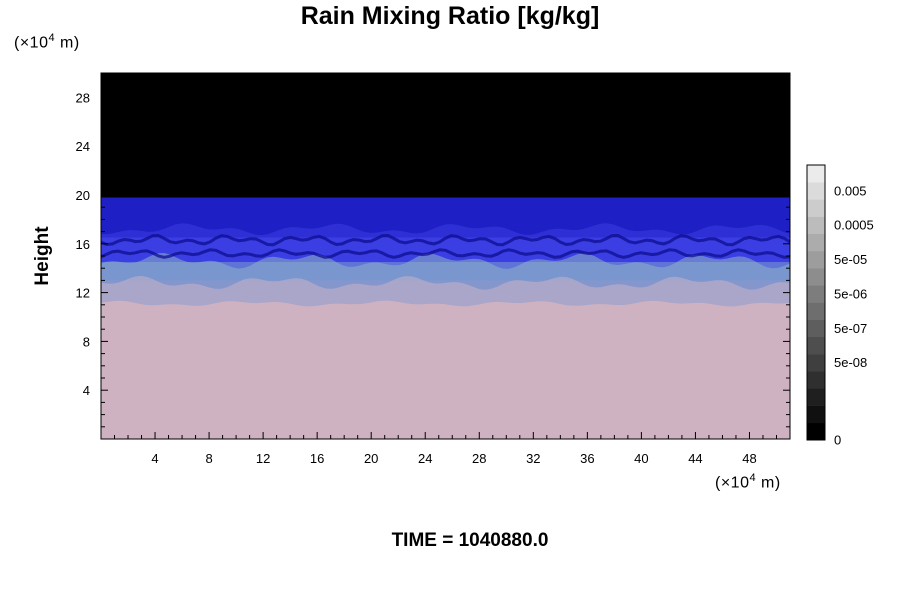 The image size is (900, 600). I want to click on colorbar-label: 5e-05, so click(850, 259).